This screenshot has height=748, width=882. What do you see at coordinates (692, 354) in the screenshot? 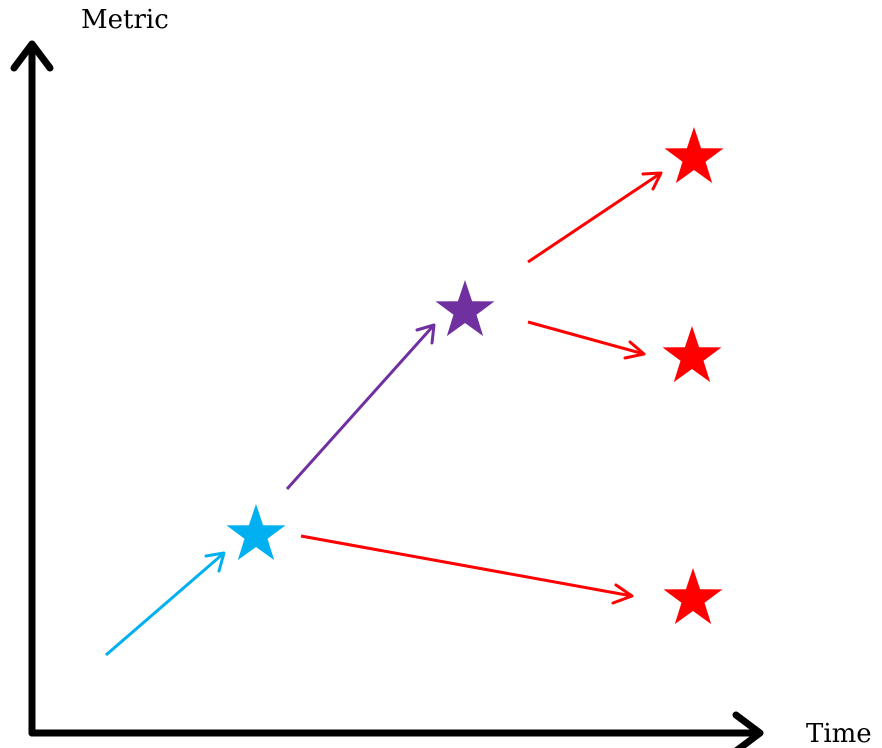
I see `mid-right-star-icon` at bounding box center [692, 354].